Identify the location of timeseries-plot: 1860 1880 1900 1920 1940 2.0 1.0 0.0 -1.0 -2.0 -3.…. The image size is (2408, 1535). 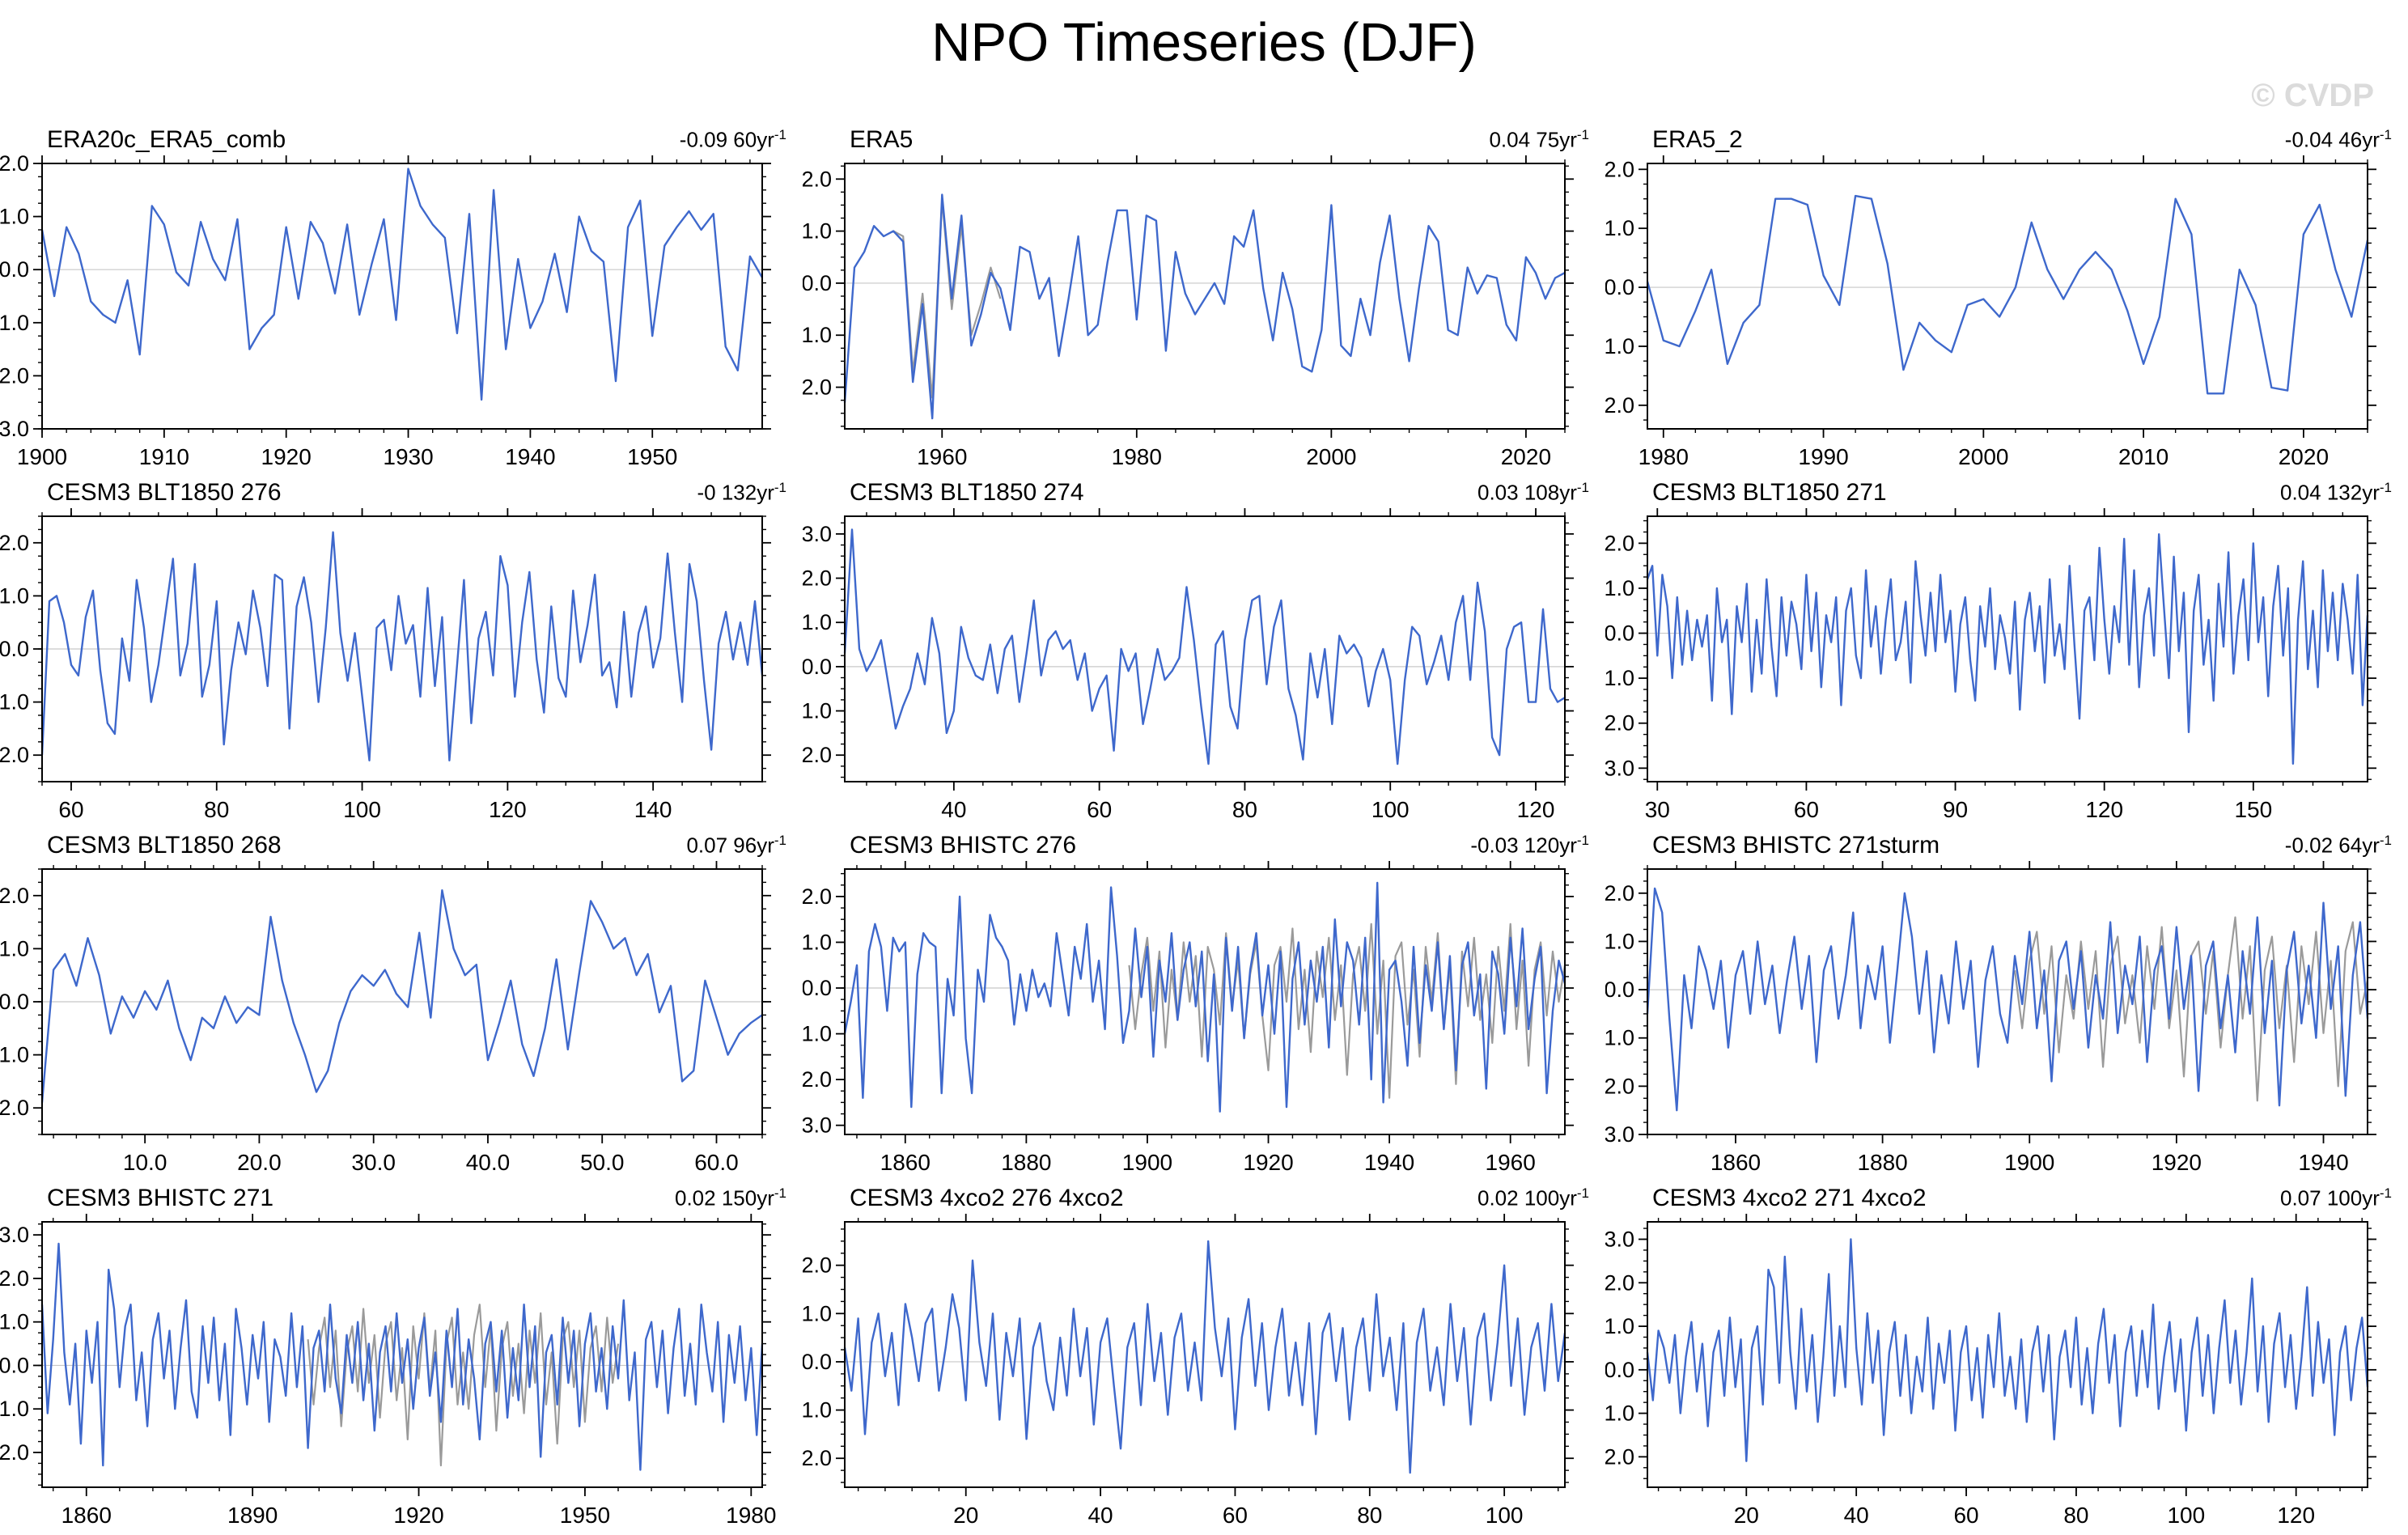
(1990, 1018).